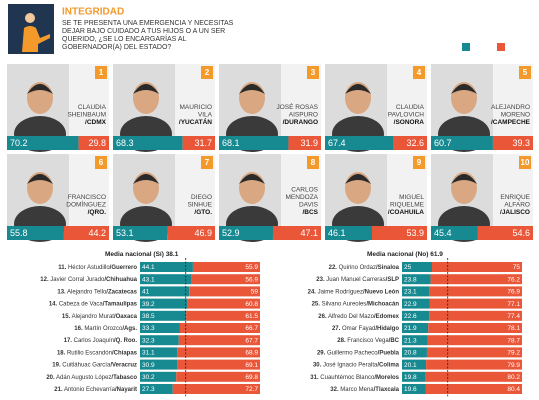 Image resolution: width=539 pixels, height=400 pixels. What do you see at coordinates (77, 280) in the screenshot?
I see `row-name: Javier Corral Jurado` at bounding box center [77, 280].